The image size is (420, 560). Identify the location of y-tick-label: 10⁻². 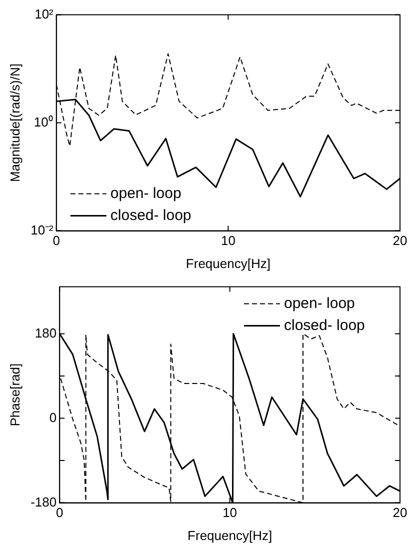
(42, 230).